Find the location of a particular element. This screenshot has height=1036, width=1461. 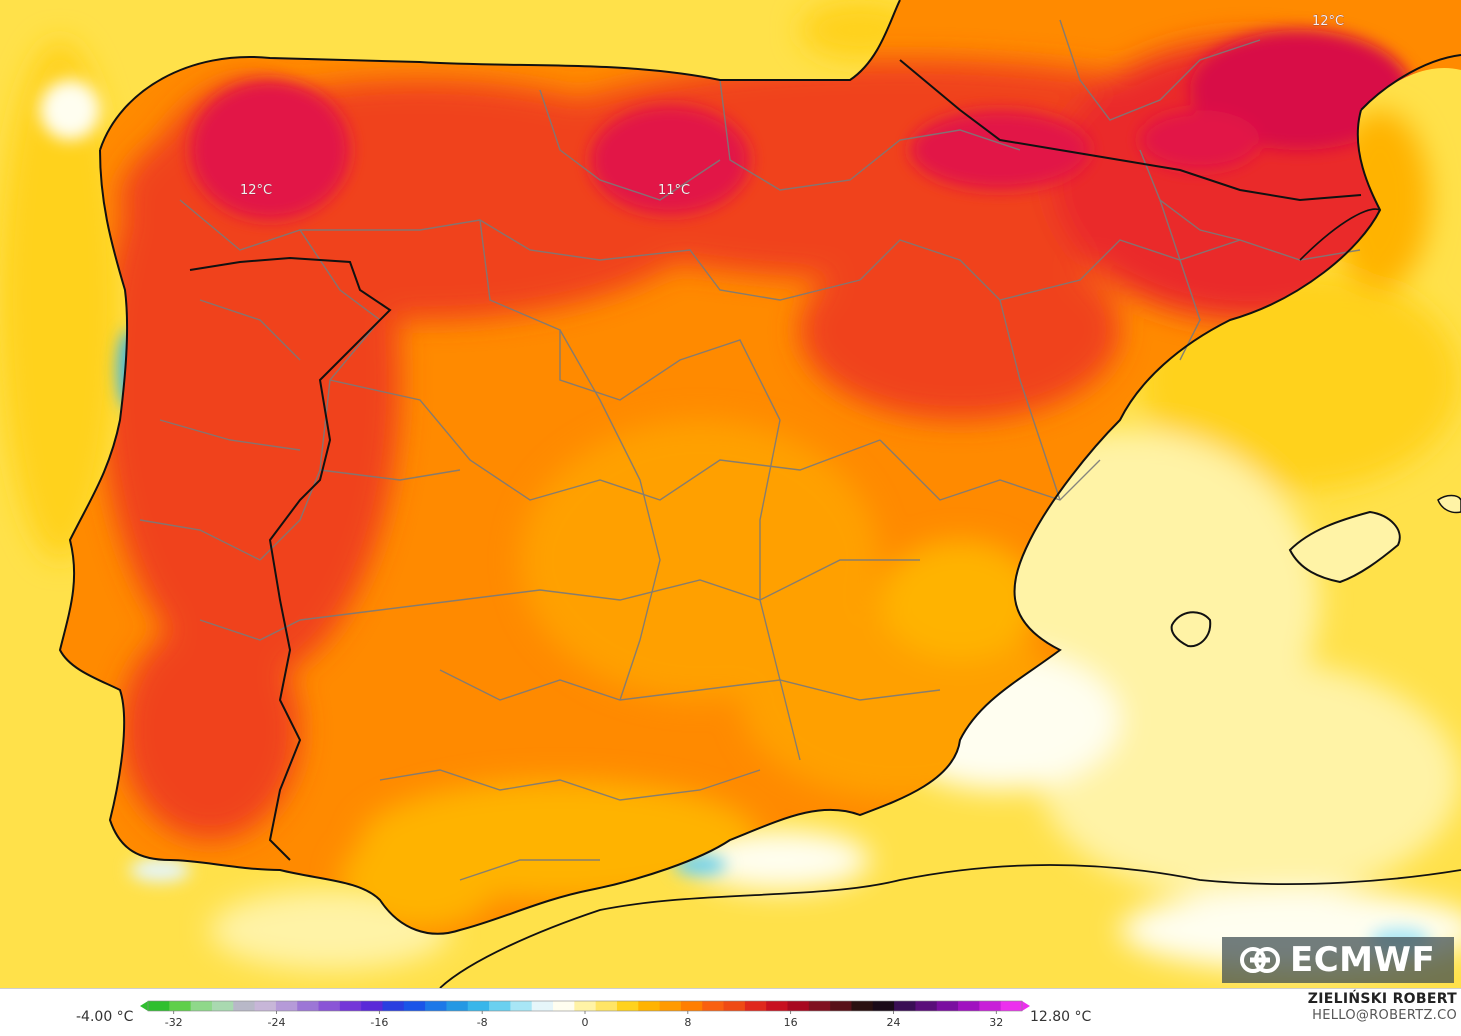

legend-max-label: 12.80 °C is located at coordinates (1061, 1017).